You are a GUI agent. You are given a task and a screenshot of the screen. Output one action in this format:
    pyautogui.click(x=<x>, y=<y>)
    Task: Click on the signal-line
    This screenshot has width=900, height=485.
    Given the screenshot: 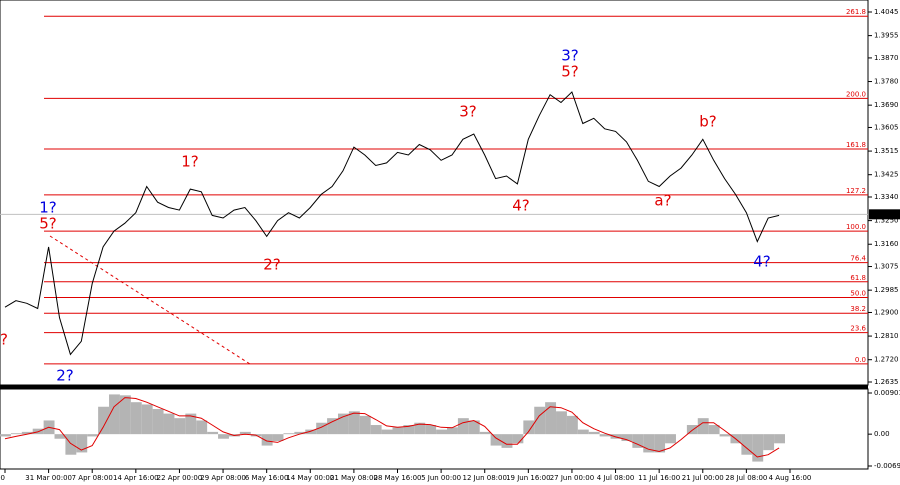 What is the action you would take?
    pyautogui.click(x=392, y=427)
    